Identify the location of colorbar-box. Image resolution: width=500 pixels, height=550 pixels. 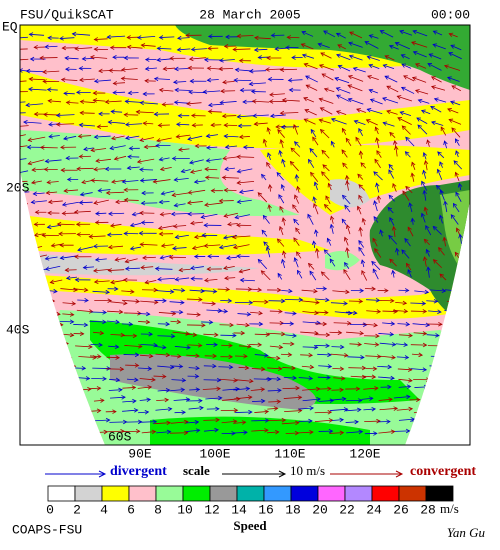
(61, 493).